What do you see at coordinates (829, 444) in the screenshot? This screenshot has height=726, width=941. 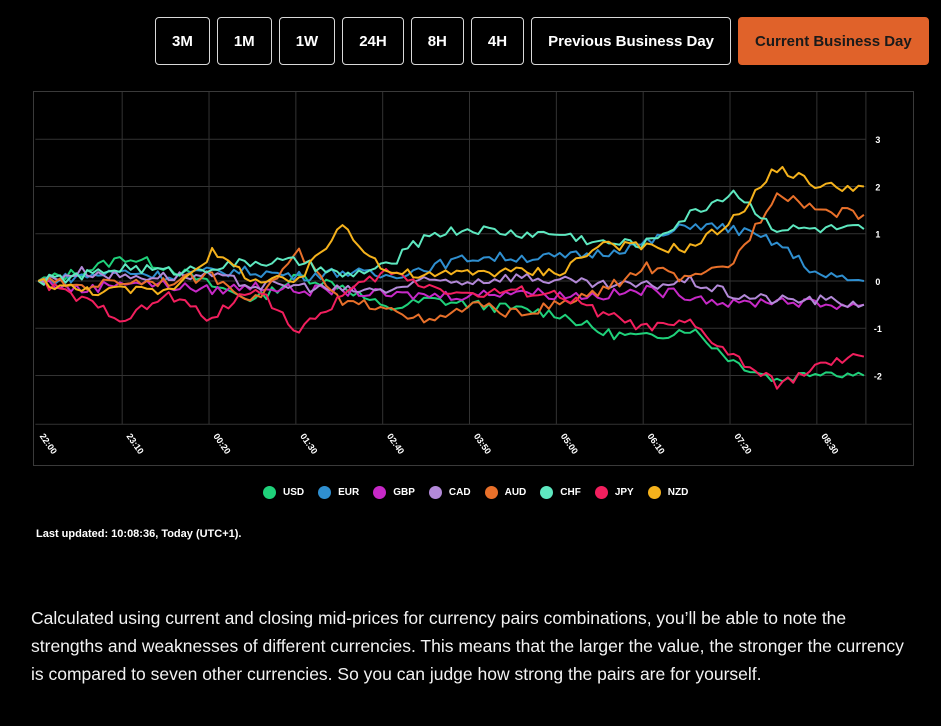 I see `x-tick-label: 08:30` at bounding box center [829, 444].